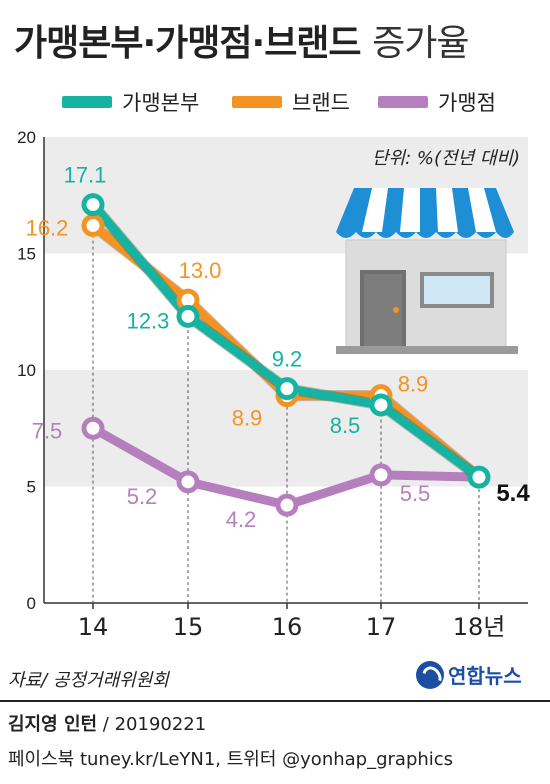  Describe the element at coordinates (403, 102) in the screenshot. I see `legend-swatch-store` at that location.